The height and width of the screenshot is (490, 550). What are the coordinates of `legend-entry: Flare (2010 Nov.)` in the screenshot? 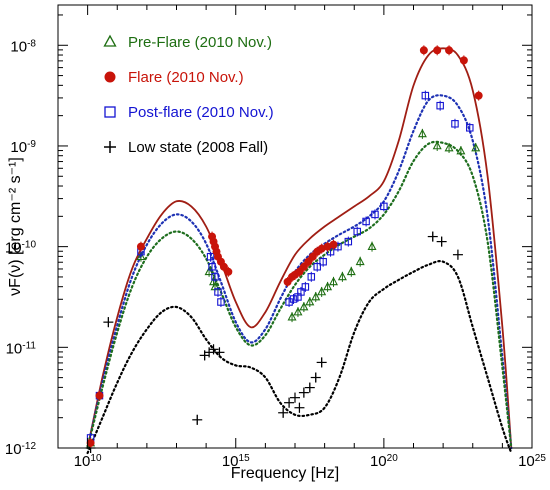 It's located at (174, 77).